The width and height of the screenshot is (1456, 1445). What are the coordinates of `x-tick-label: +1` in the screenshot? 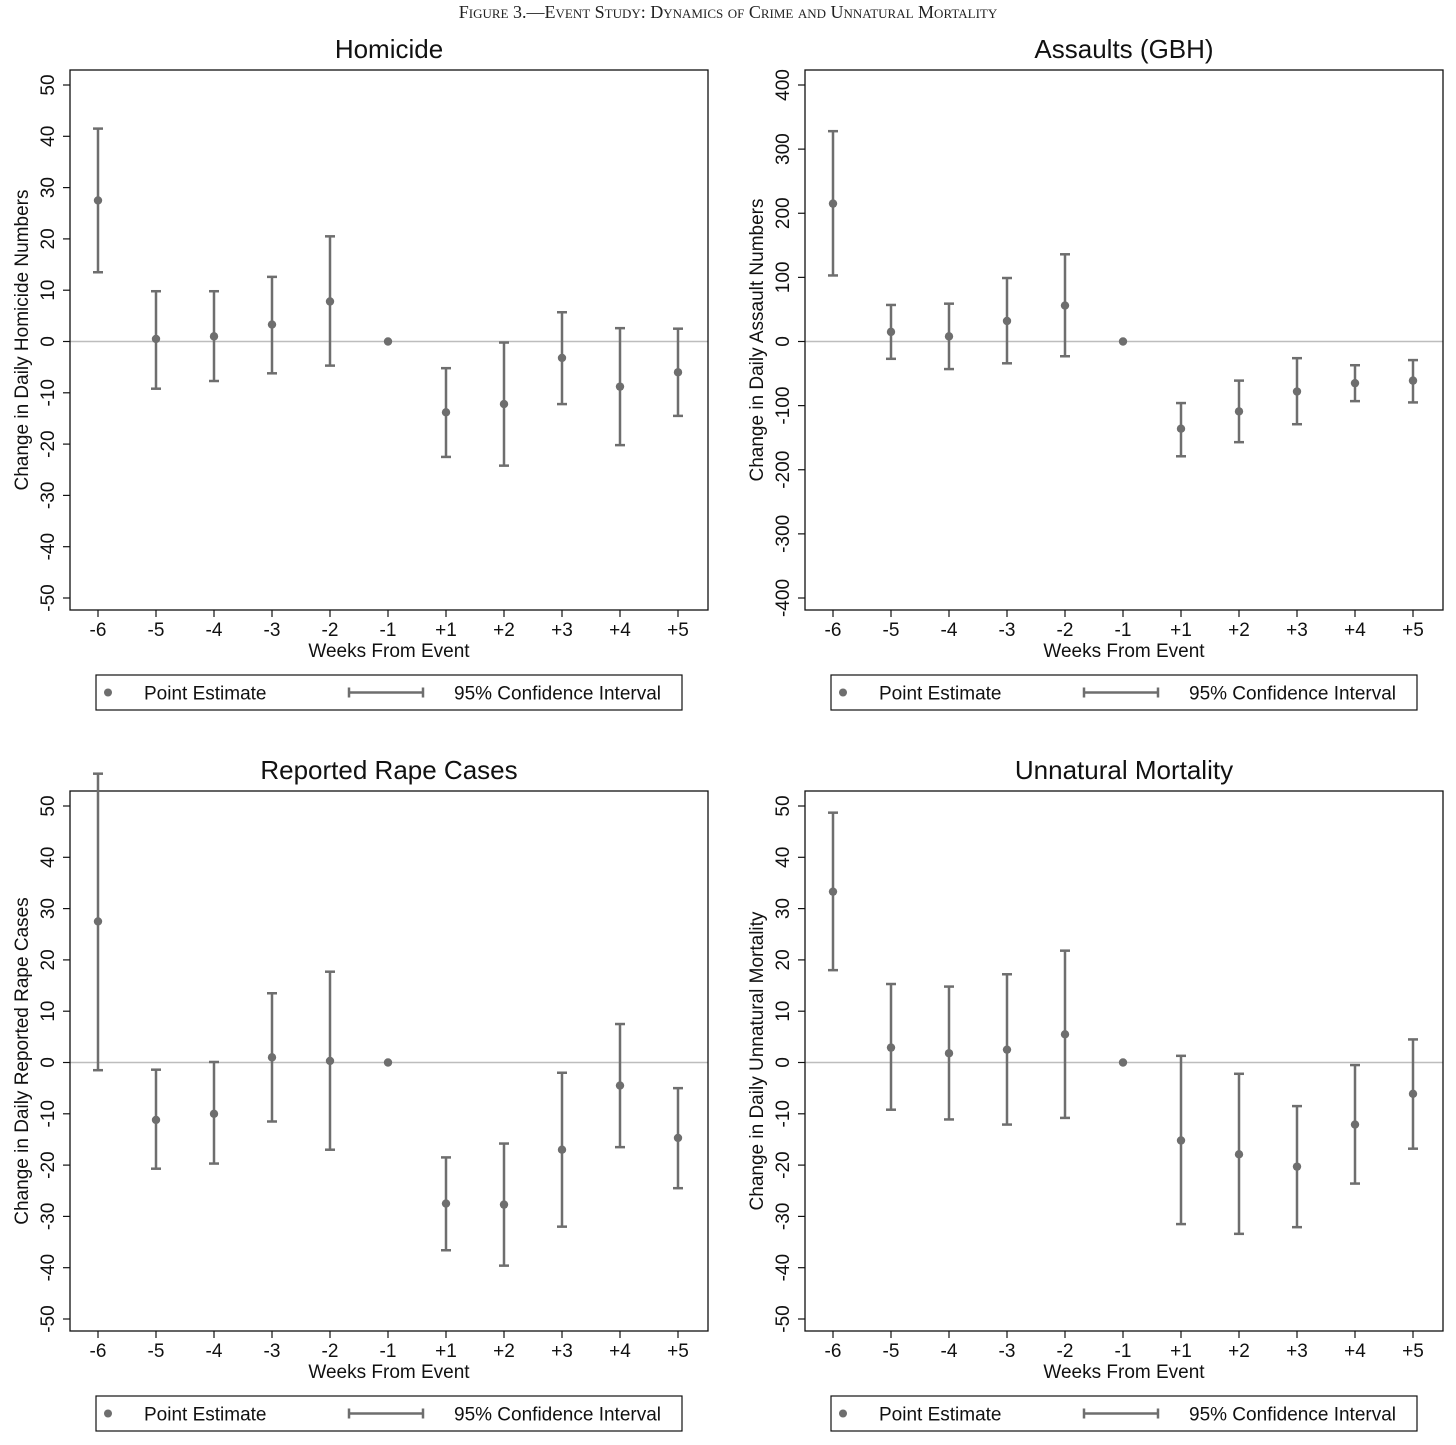 It's located at (446, 1351).